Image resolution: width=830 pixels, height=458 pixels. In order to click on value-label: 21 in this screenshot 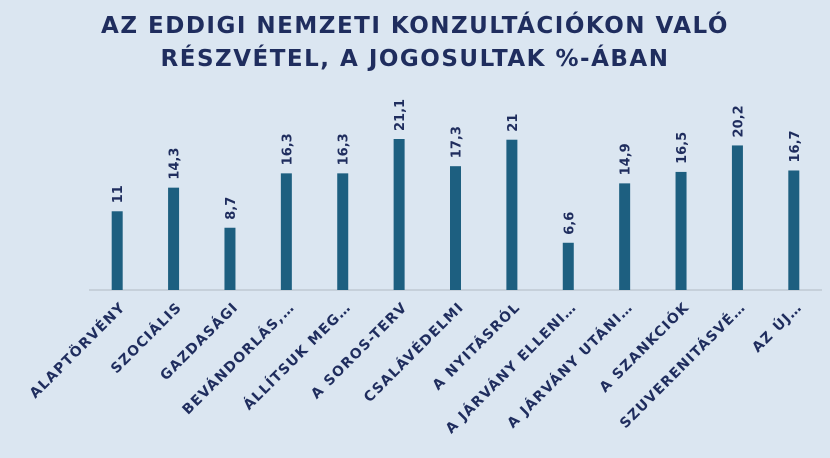, I will do `click(513, 123)`.